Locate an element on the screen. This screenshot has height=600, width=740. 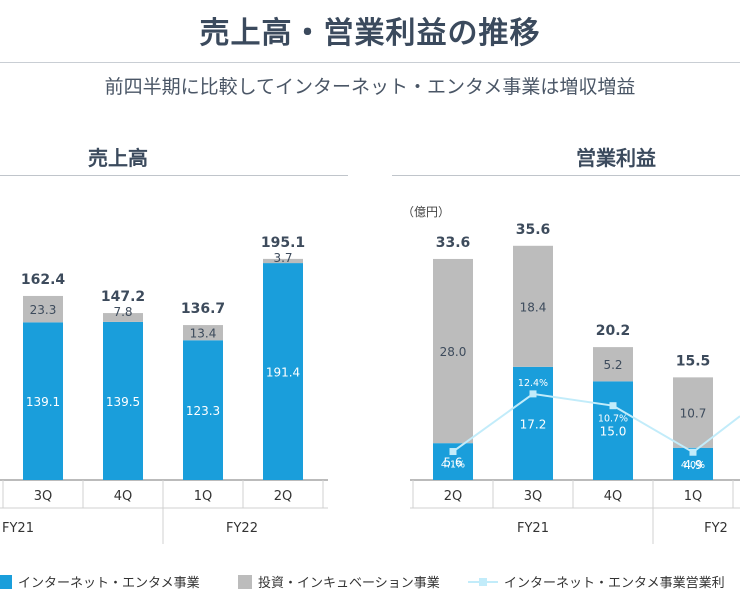
legend-swatch-margin-line is located at coordinates (483, 582).